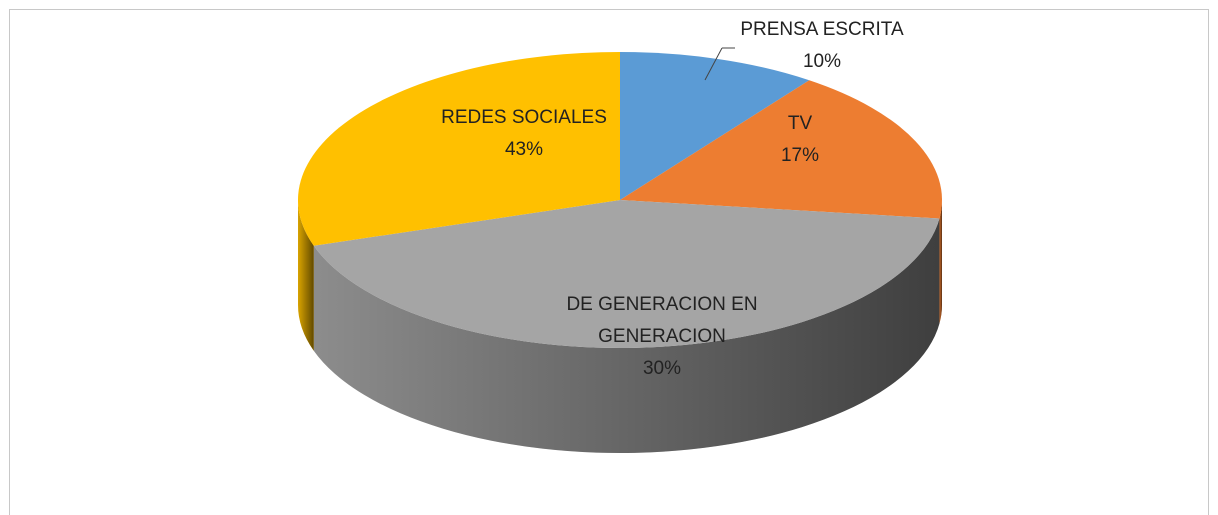 The height and width of the screenshot is (515, 1218). What do you see at coordinates (822, 61) in the screenshot?
I see `value-label: 10%` at bounding box center [822, 61].